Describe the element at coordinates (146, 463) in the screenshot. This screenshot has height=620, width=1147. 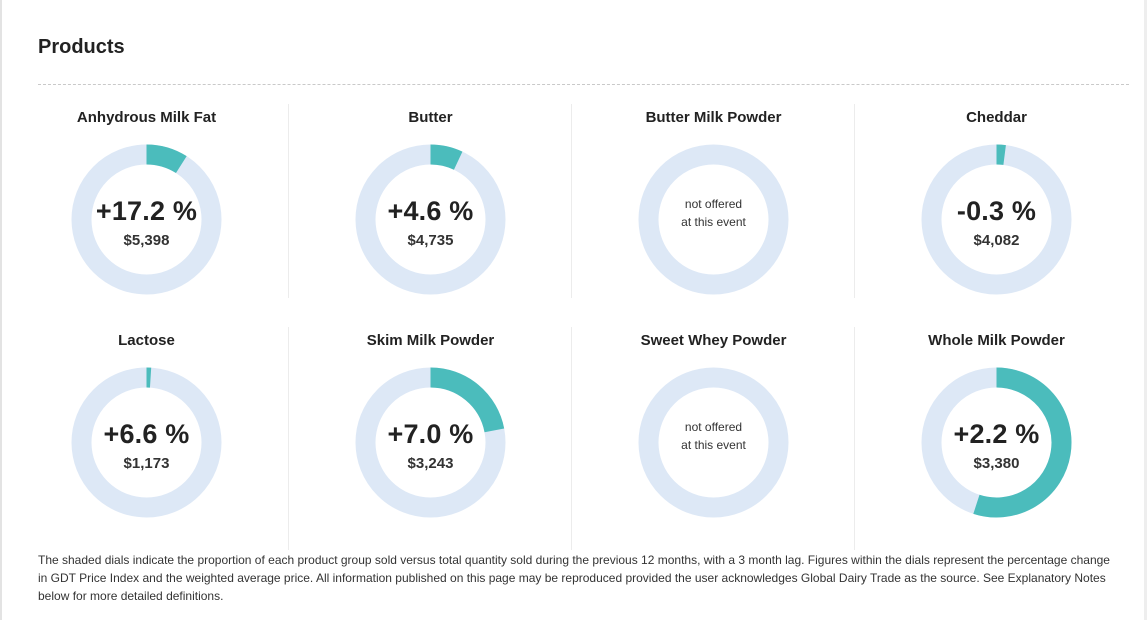
I see `average-price: $1,173` at that location.